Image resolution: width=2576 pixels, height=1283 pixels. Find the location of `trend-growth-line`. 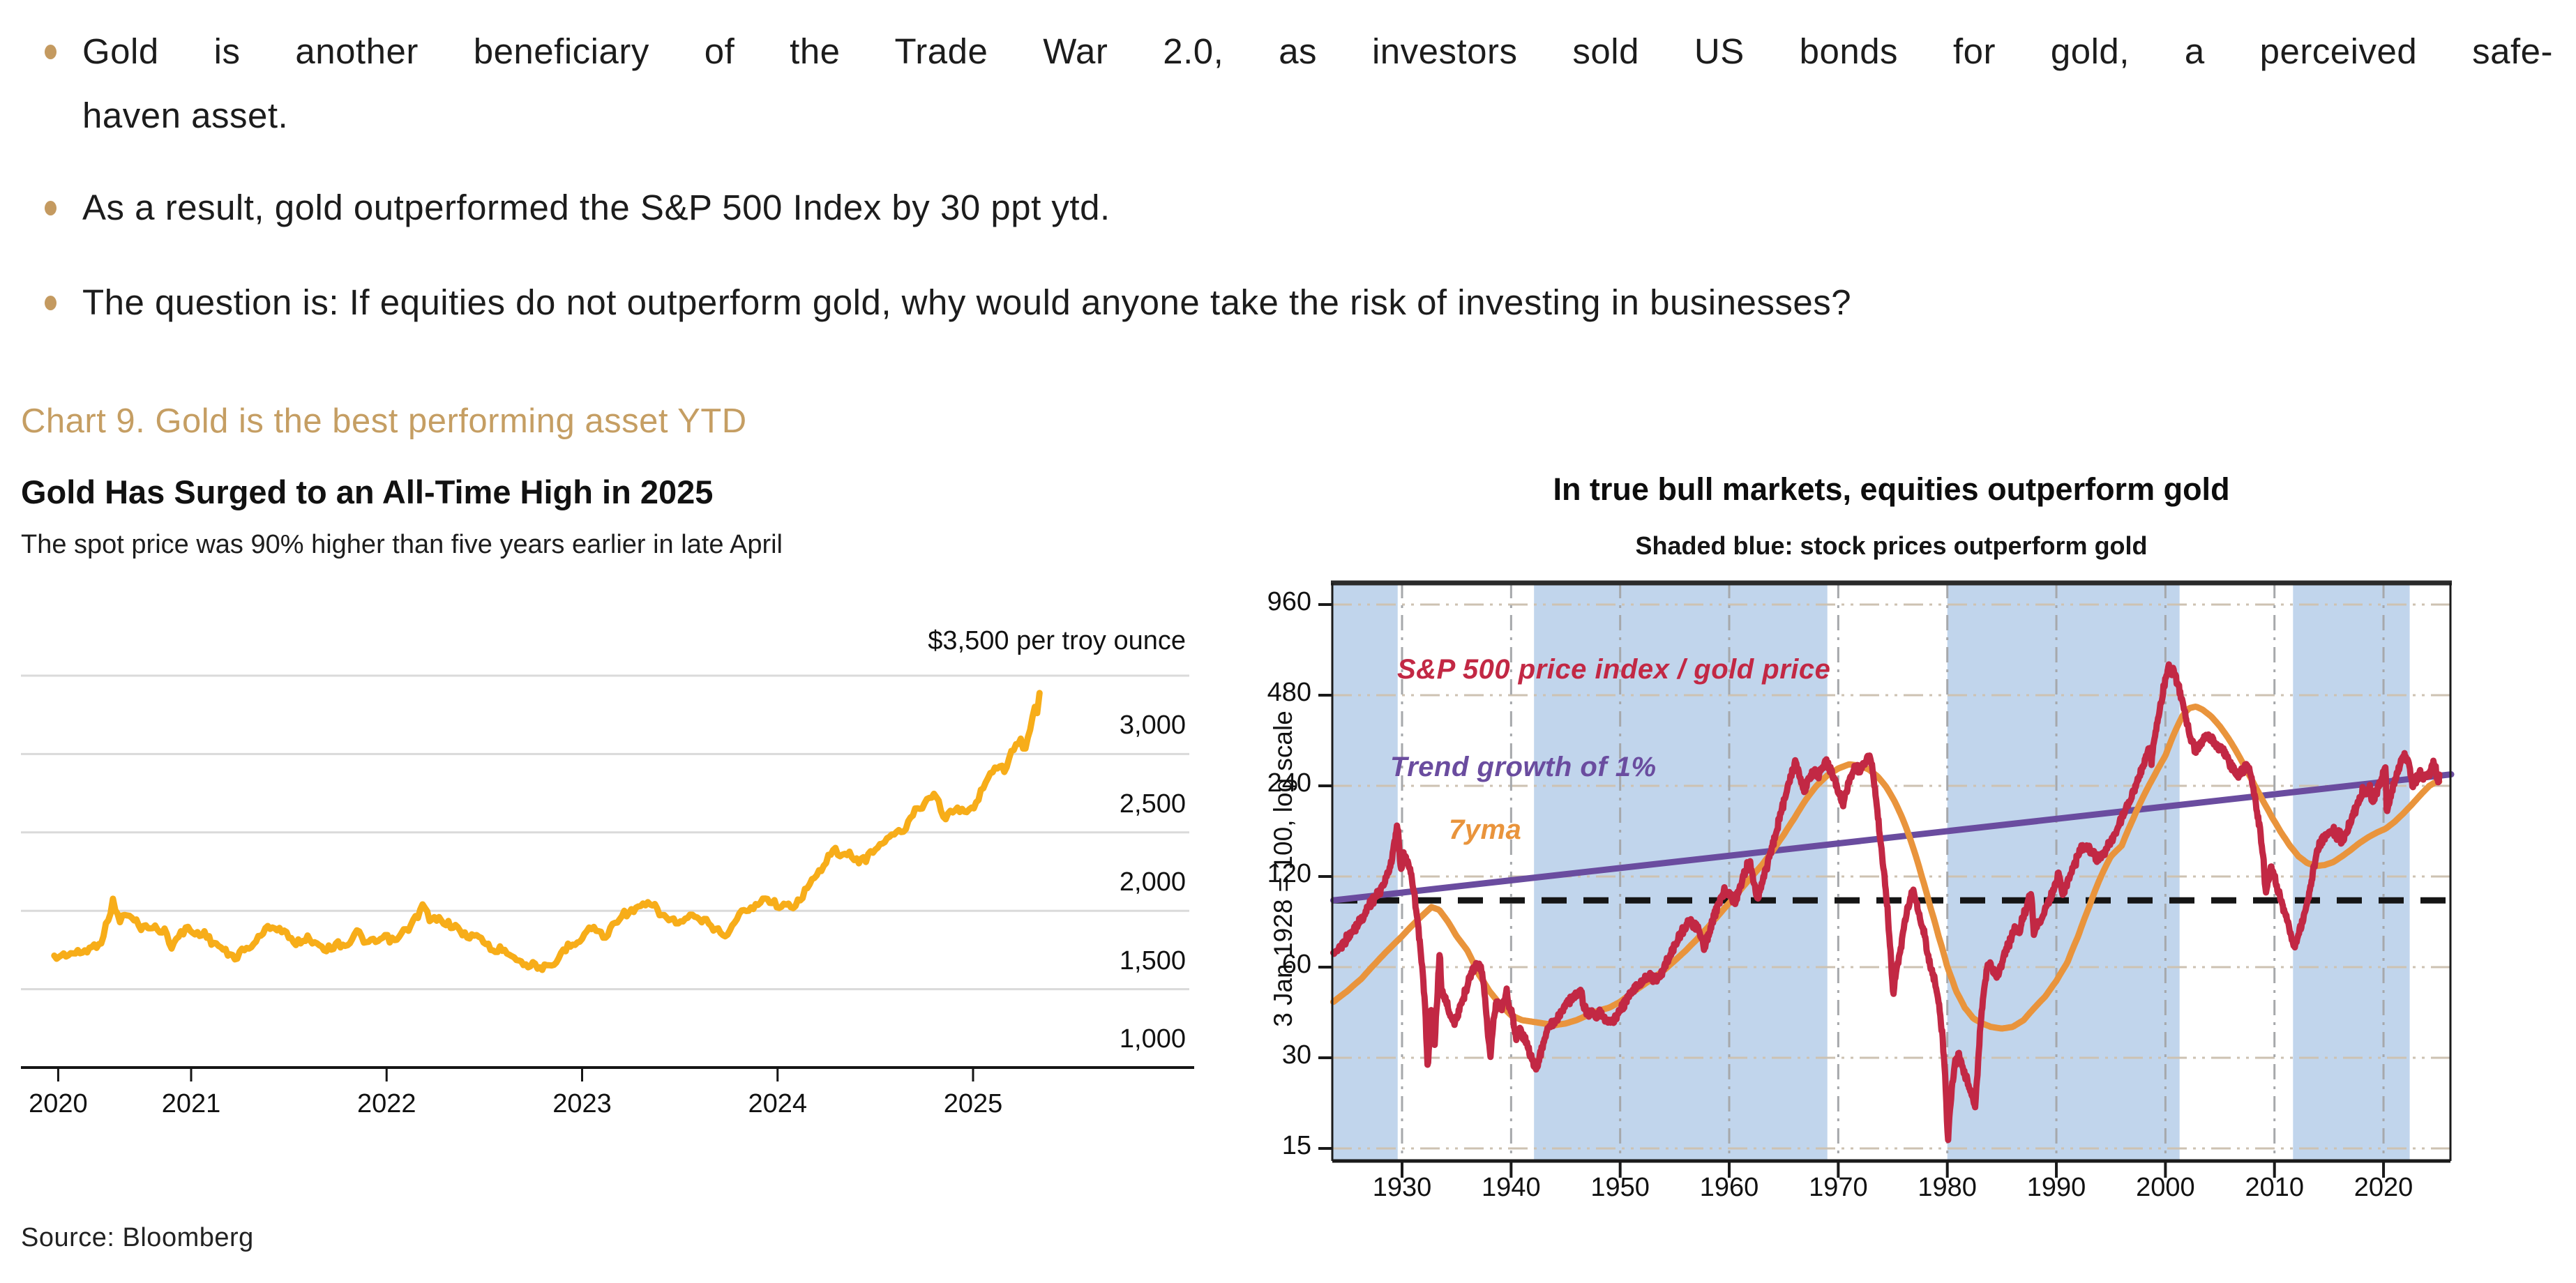

trend-growth-line is located at coordinates (1893, 838).